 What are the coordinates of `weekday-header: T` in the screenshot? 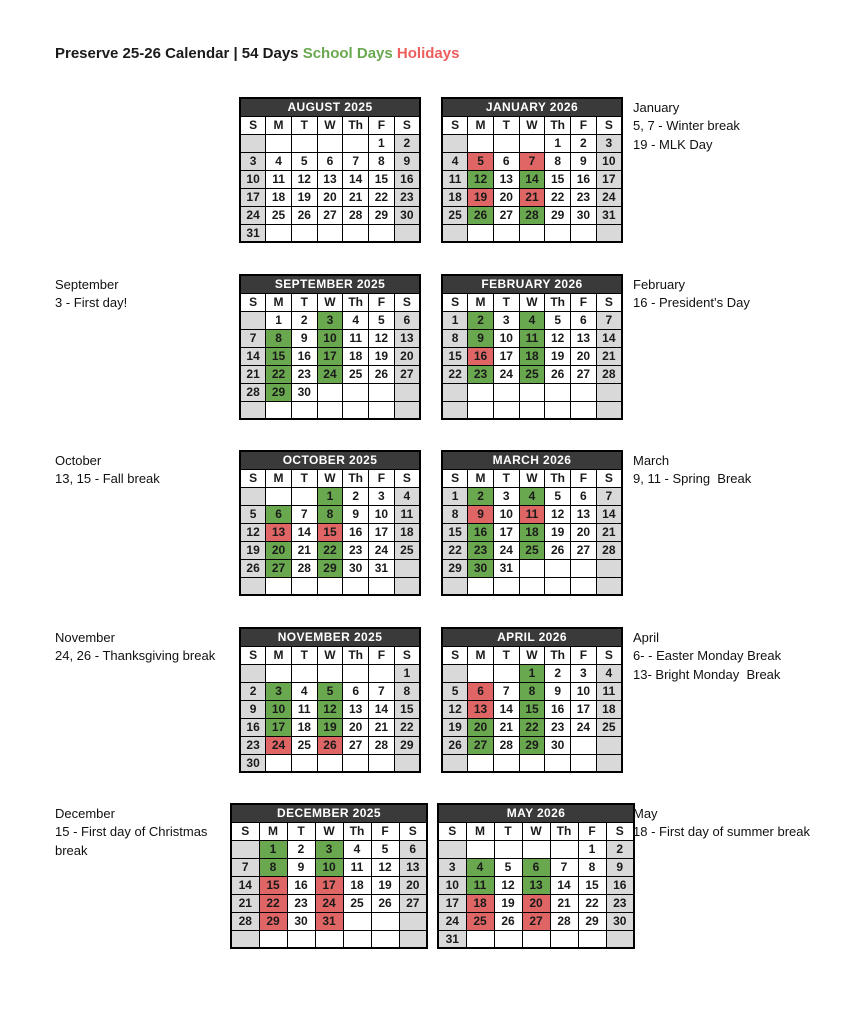 It's located at (506, 125).